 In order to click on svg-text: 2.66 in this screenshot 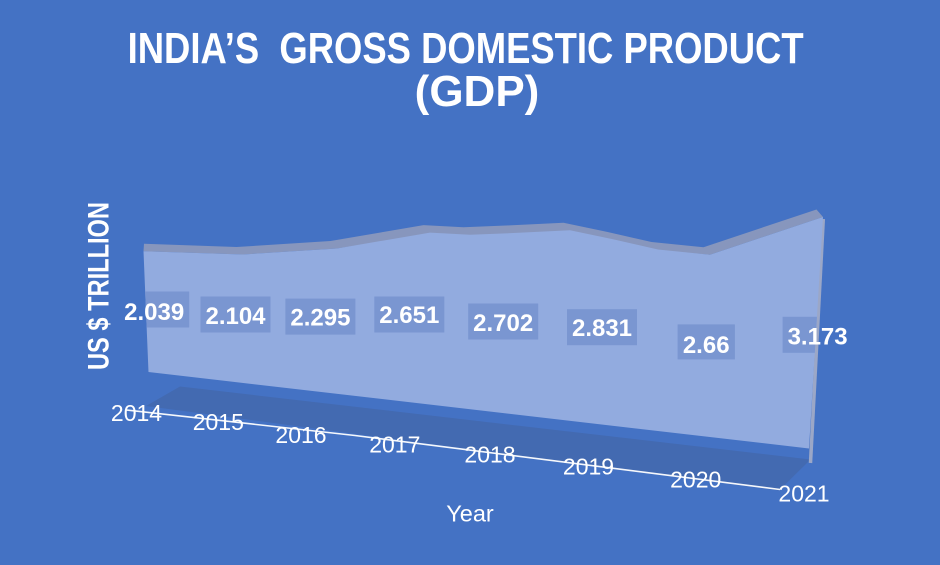, I will do `click(706, 345)`.